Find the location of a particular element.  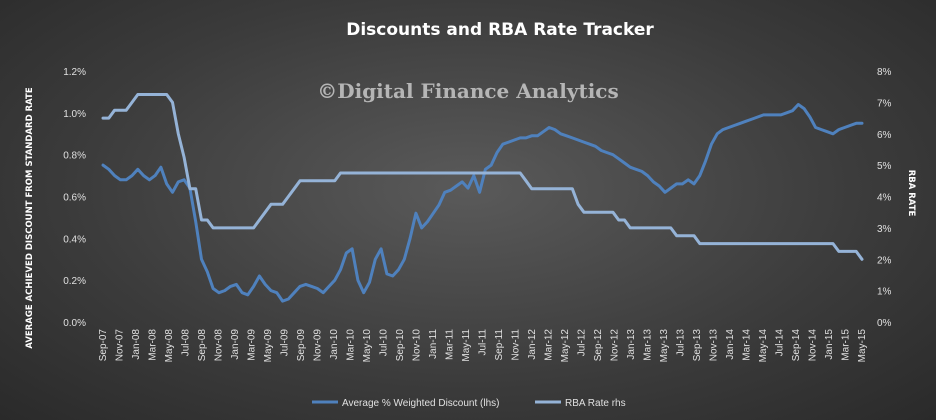

x-tick-label: May-09 is located at coordinates (268, 346).